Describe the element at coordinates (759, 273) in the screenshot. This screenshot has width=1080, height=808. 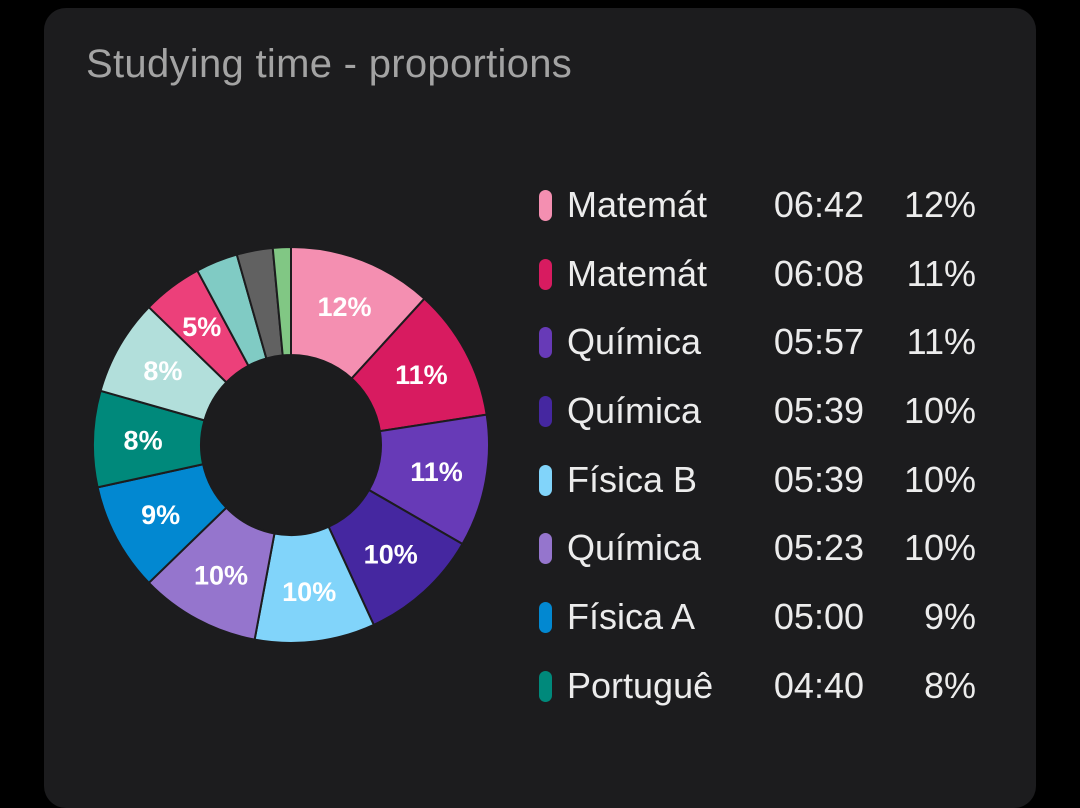
I see `legend-item-1: Matemát 06:08 11%` at that location.